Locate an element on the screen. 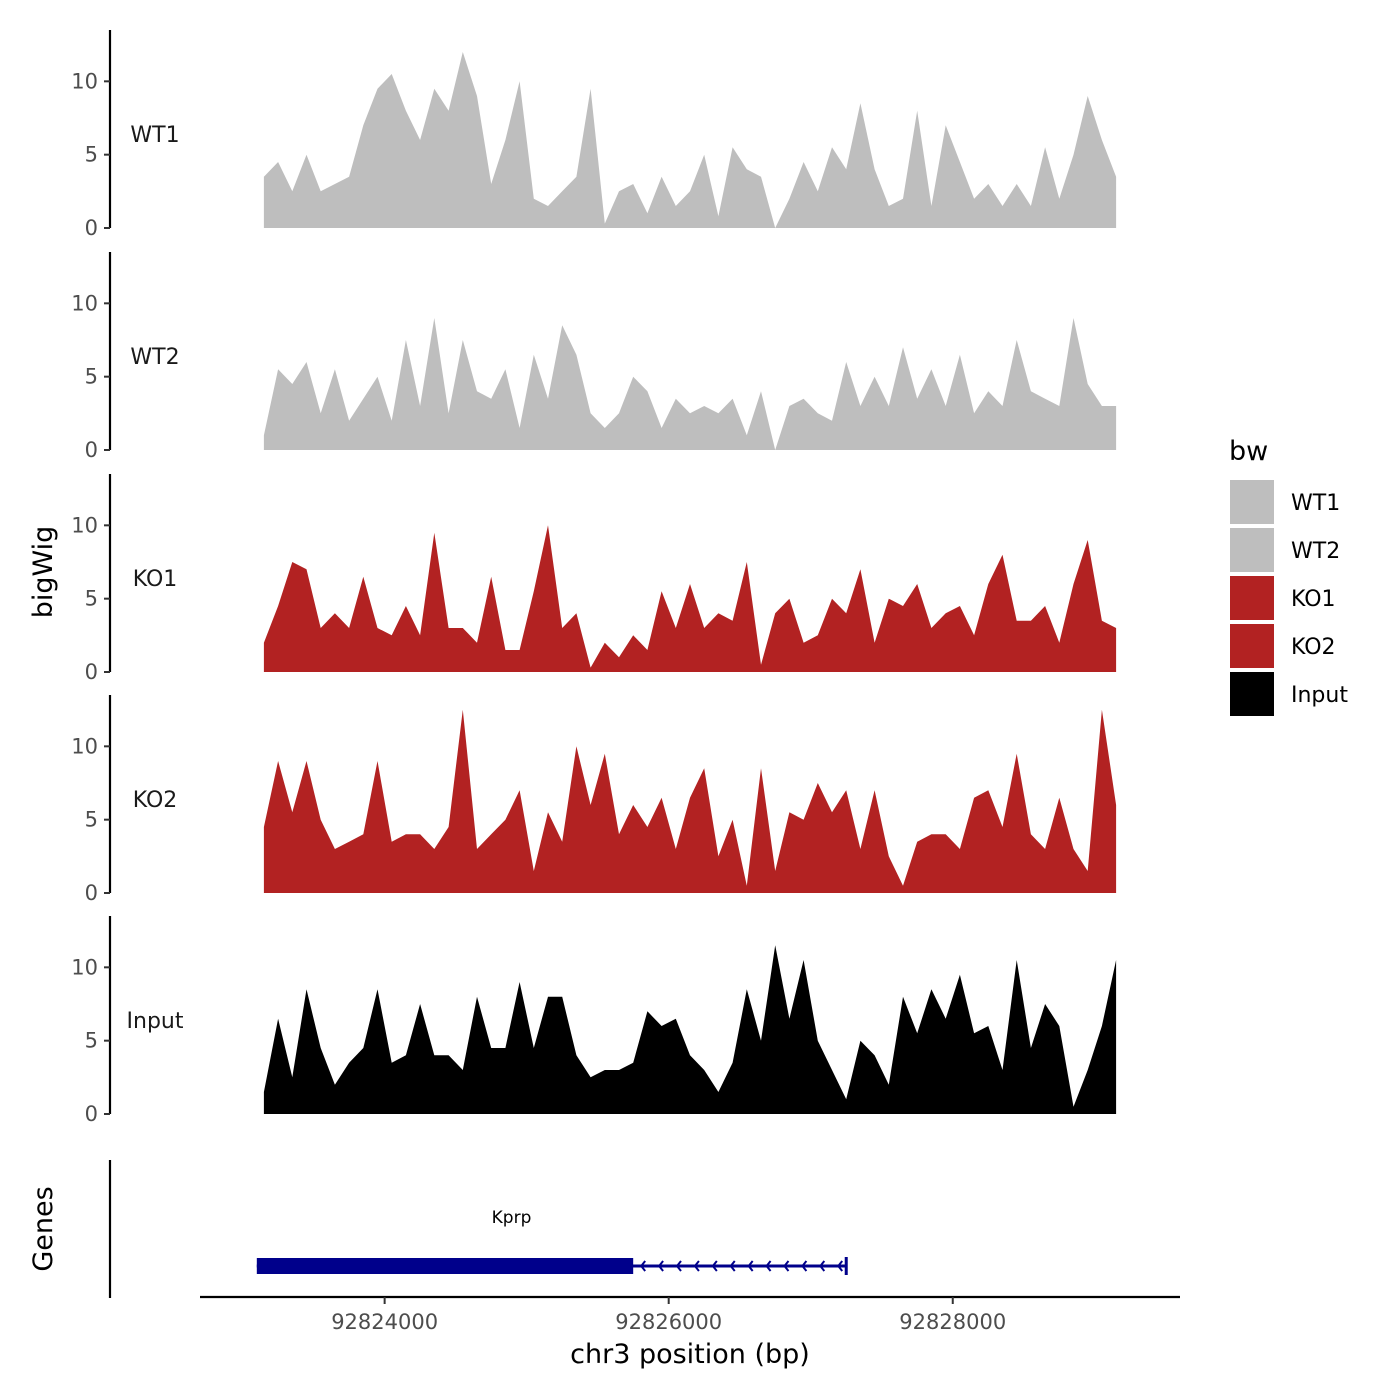 This screenshot has height=1400, width=1400. y-axis-title: bigWig is located at coordinates (43, 572).